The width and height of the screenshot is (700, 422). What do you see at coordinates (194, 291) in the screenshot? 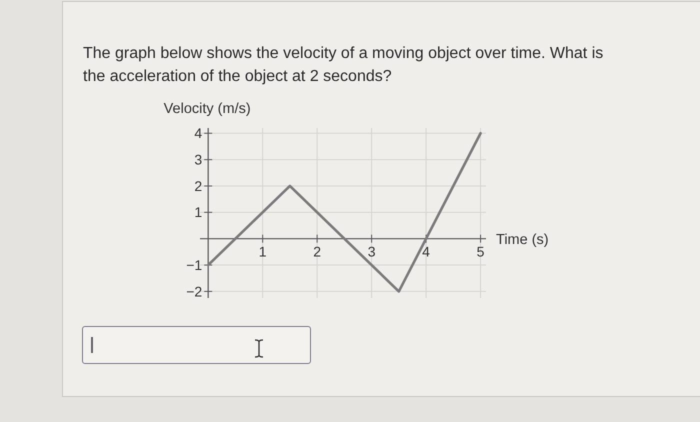
I see `y-tick-label: −2` at bounding box center [194, 291].